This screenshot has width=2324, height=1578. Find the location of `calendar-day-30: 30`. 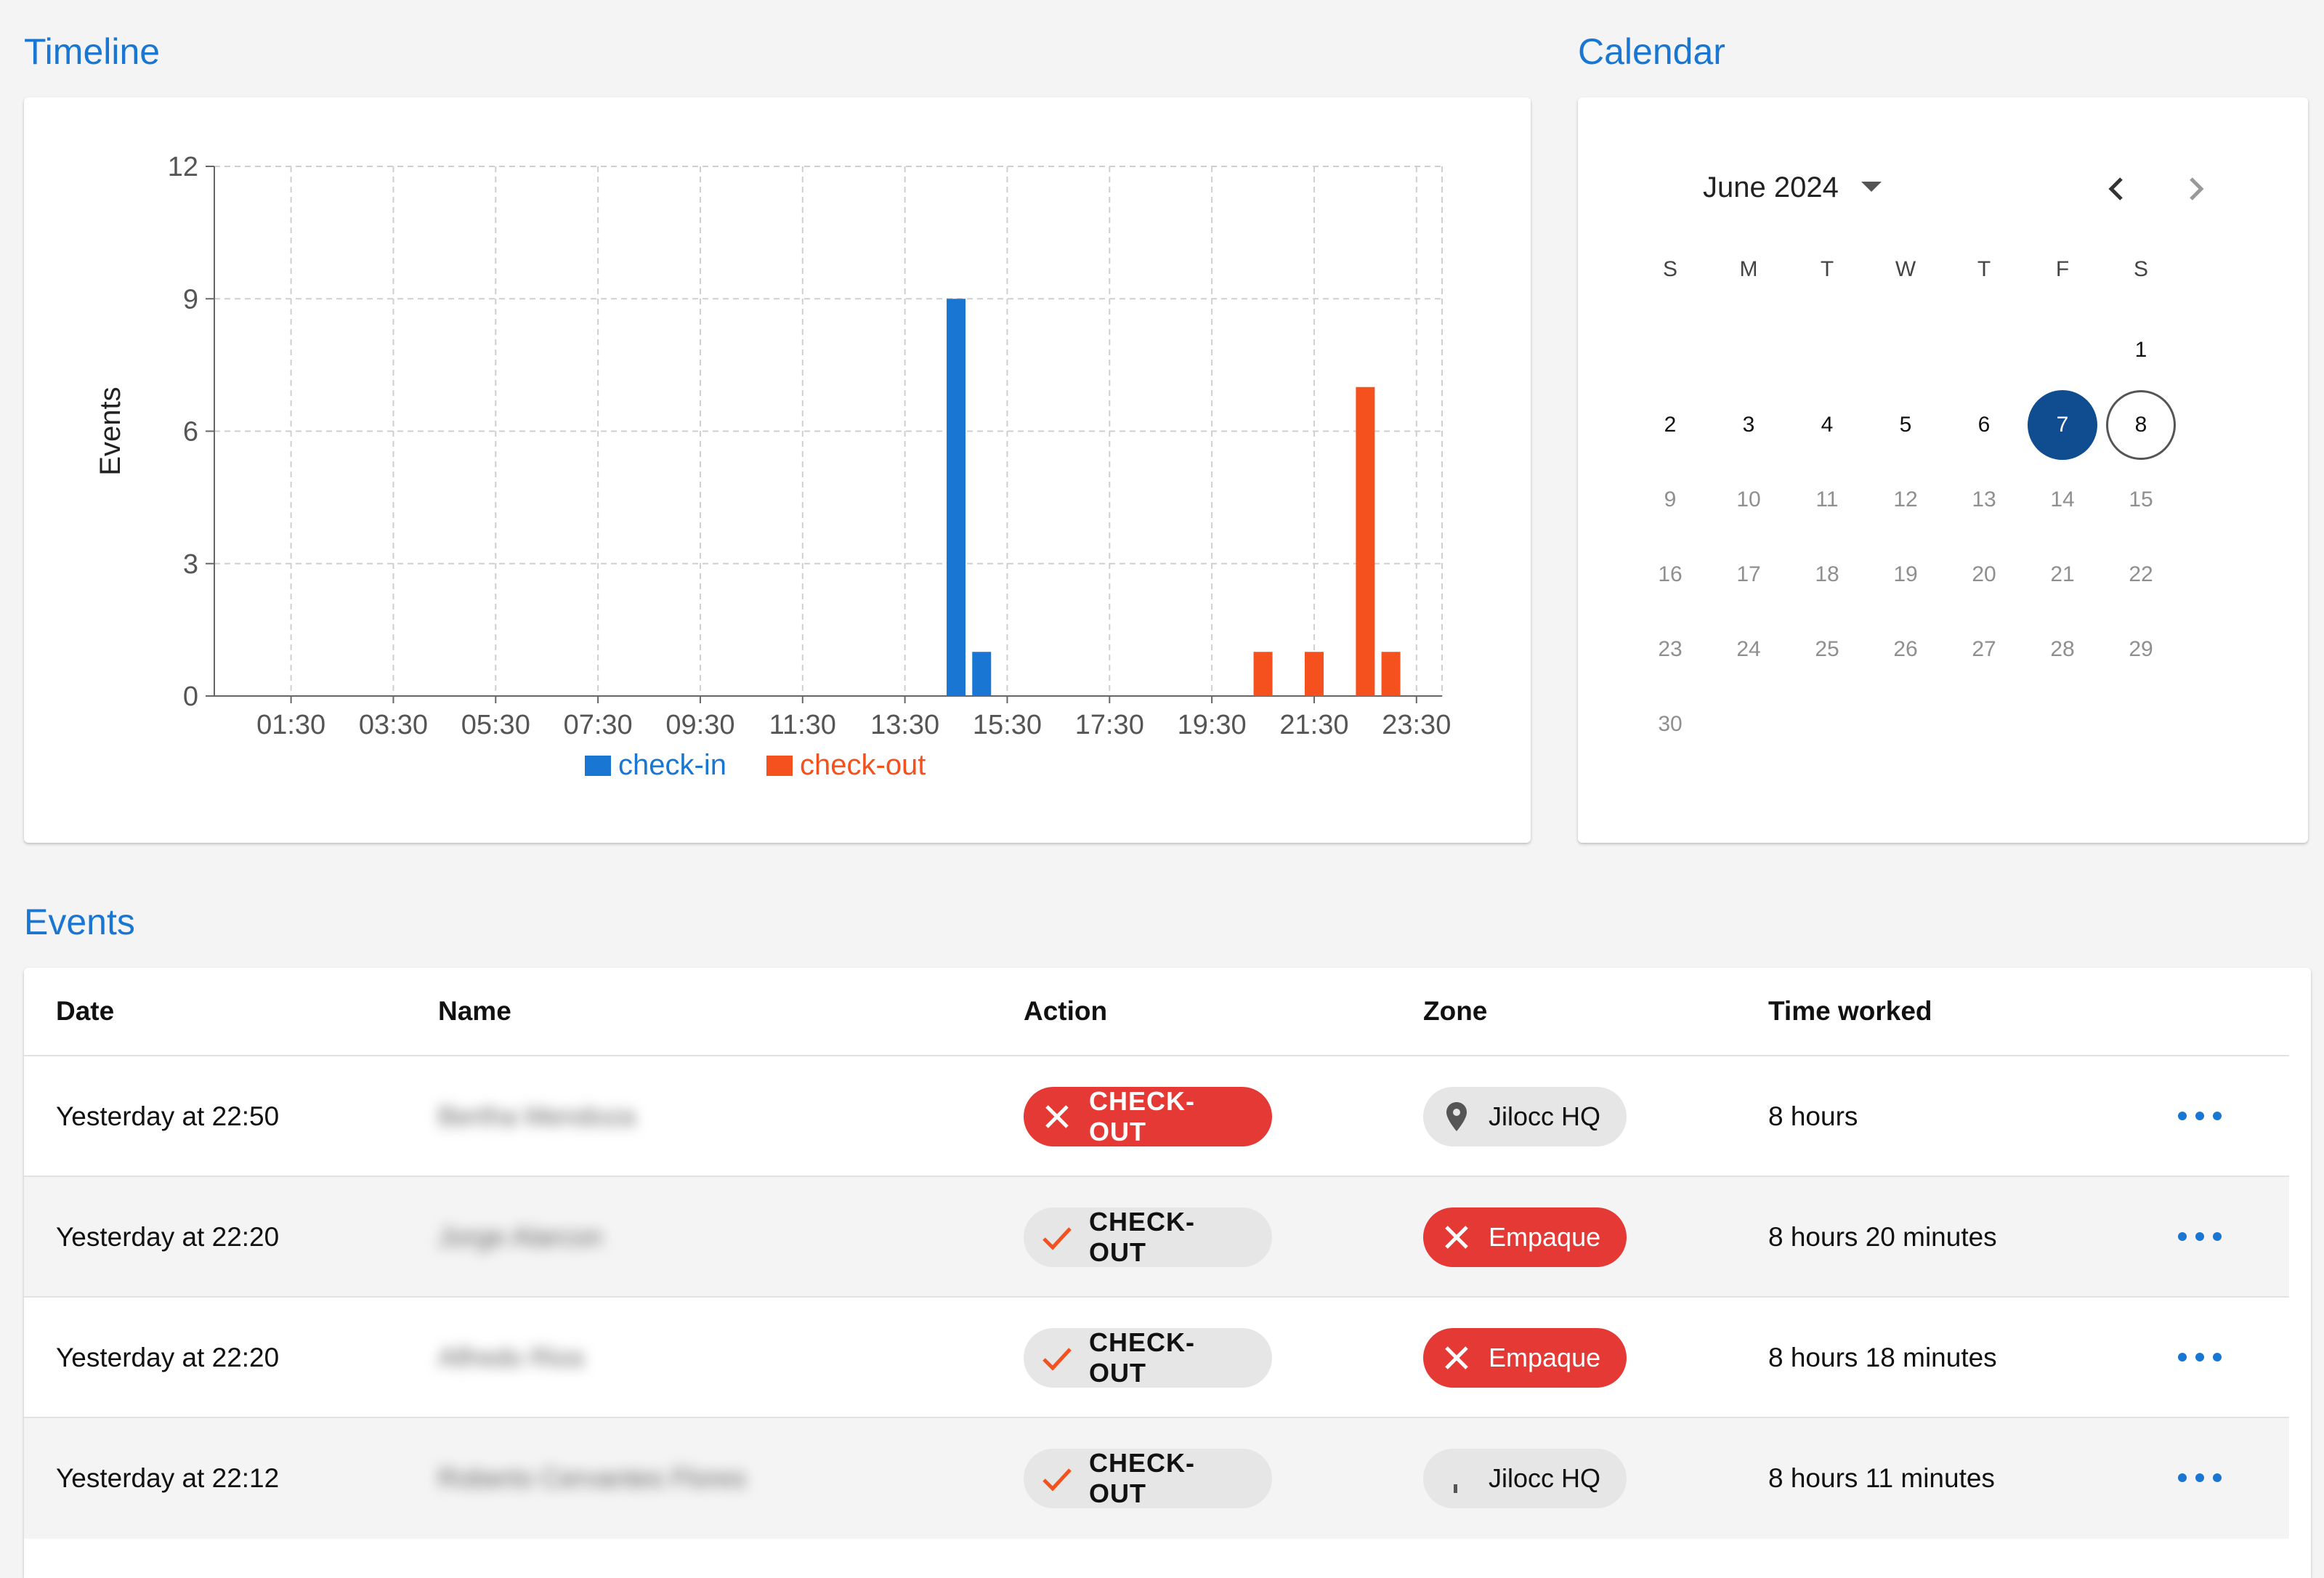

calendar-day-30: 30 is located at coordinates (1670, 724).